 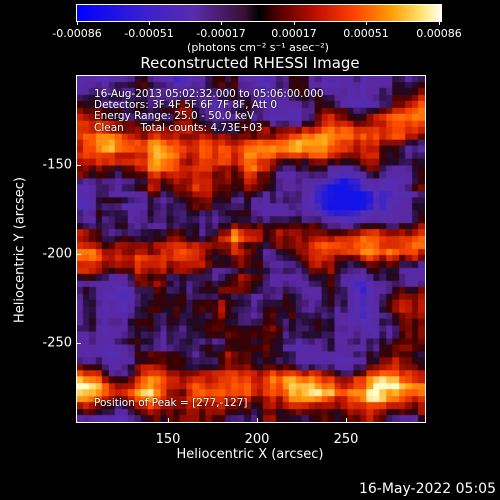 I want to click on colorbar-tick-label: 0.00051, so click(x=366, y=33).